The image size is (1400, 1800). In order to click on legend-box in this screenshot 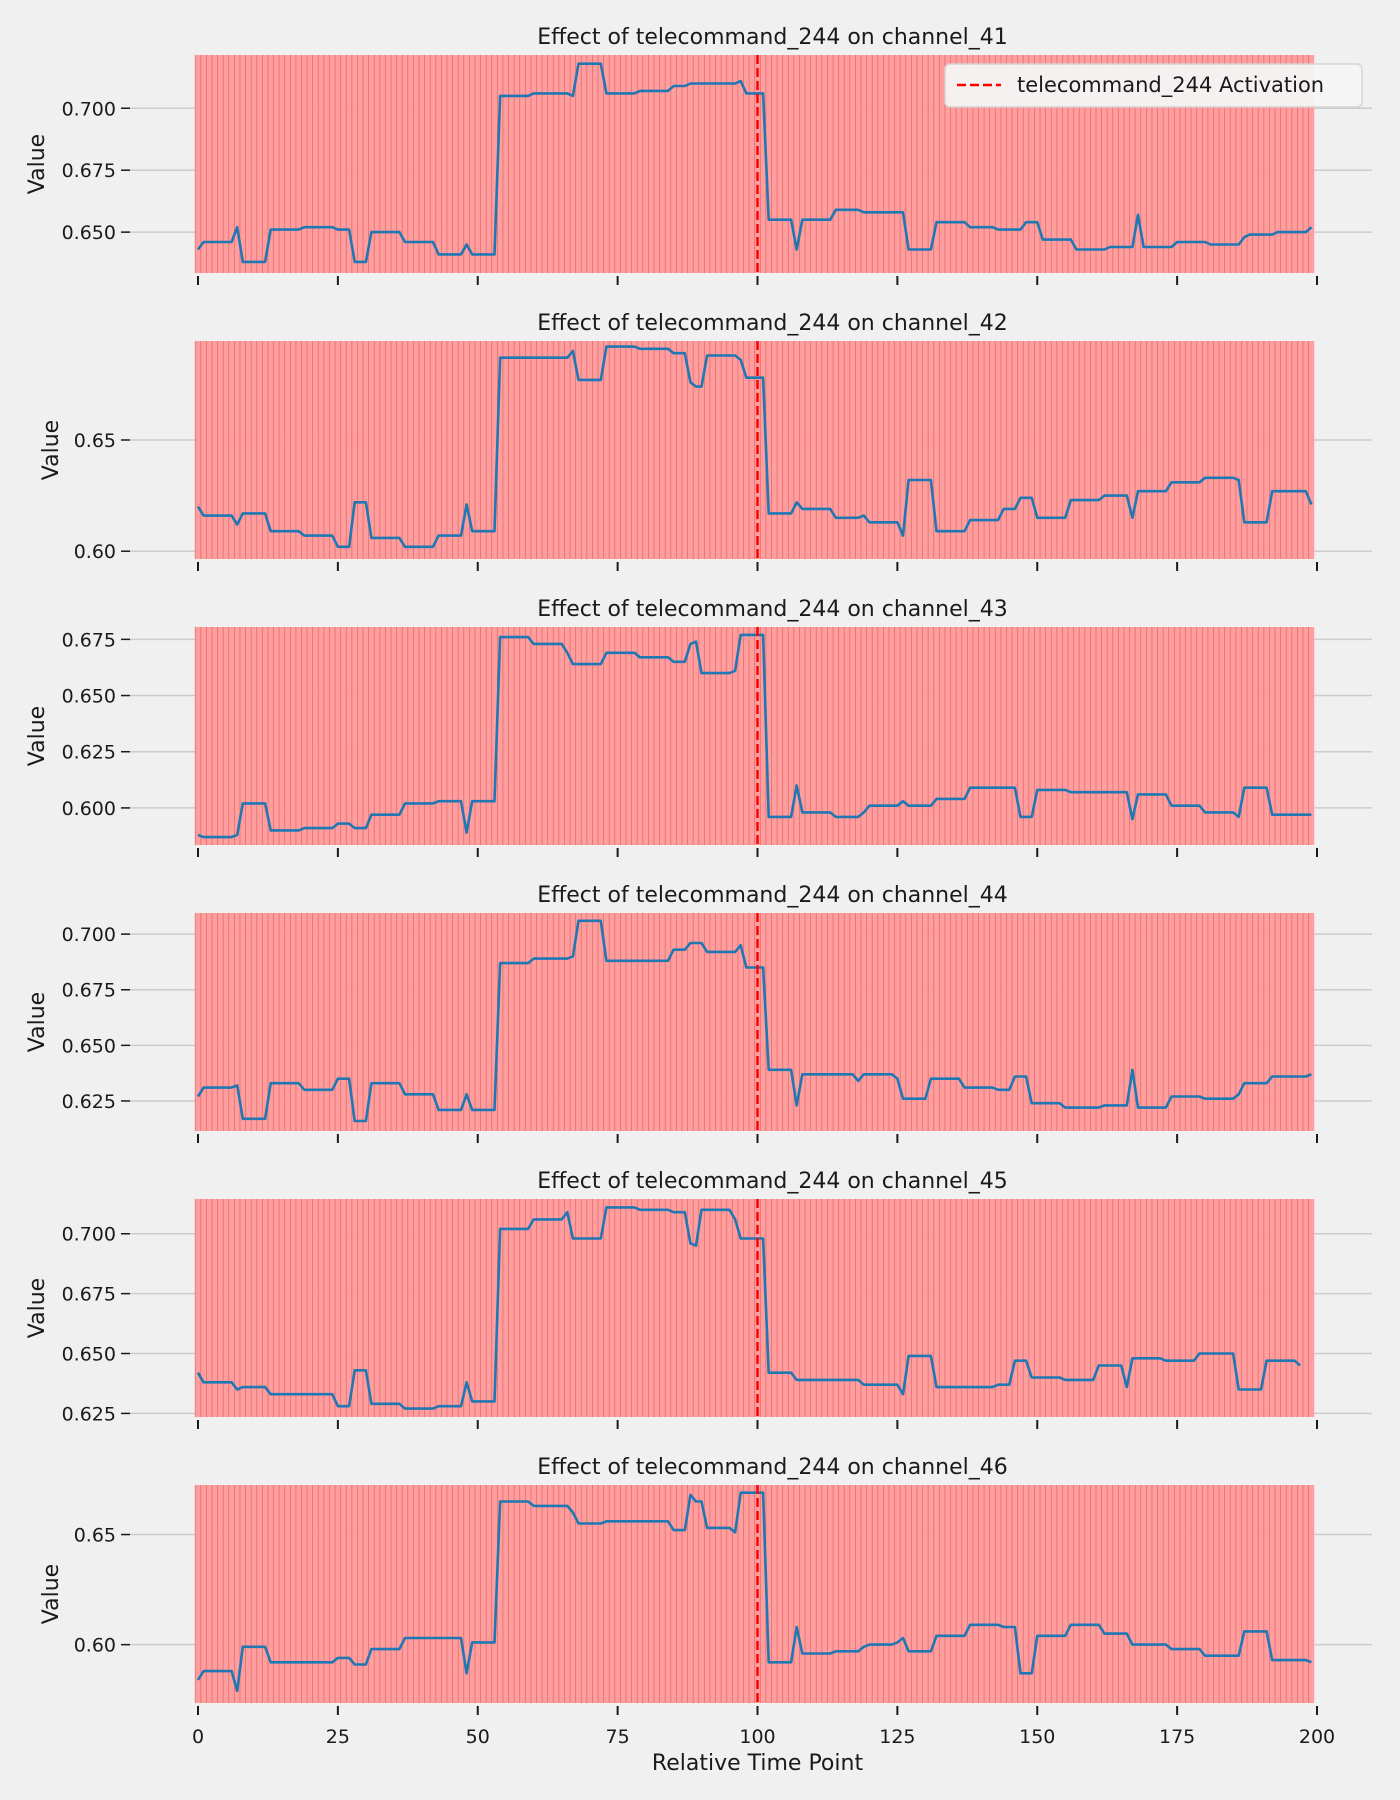, I will do `click(1153, 85)`.